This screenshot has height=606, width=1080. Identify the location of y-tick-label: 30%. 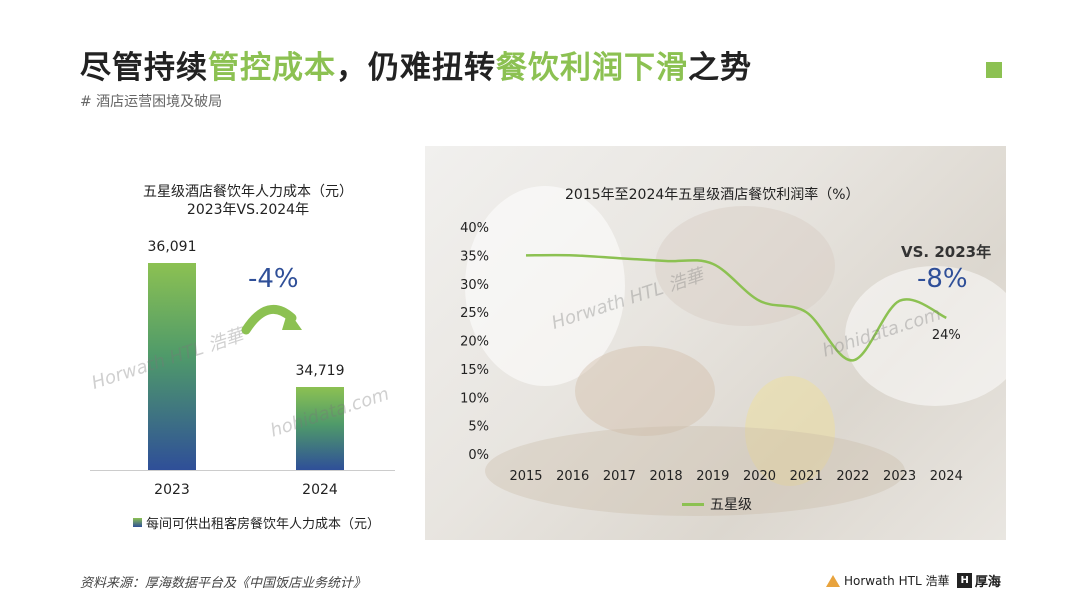
(474, 285).